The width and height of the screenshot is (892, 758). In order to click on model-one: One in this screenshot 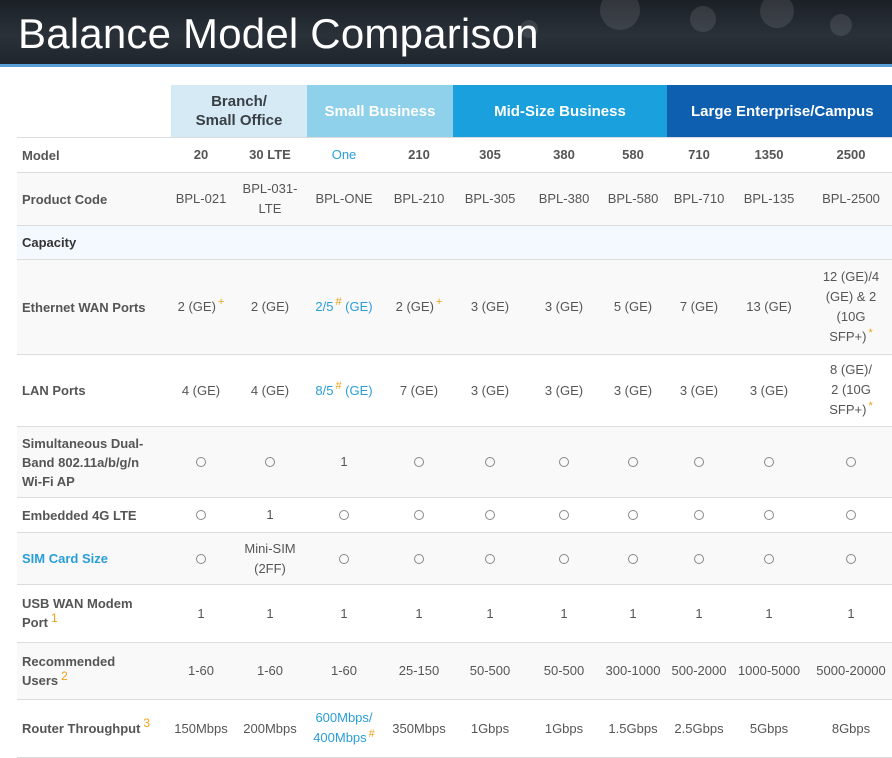, I will do `click(344, 155)`.